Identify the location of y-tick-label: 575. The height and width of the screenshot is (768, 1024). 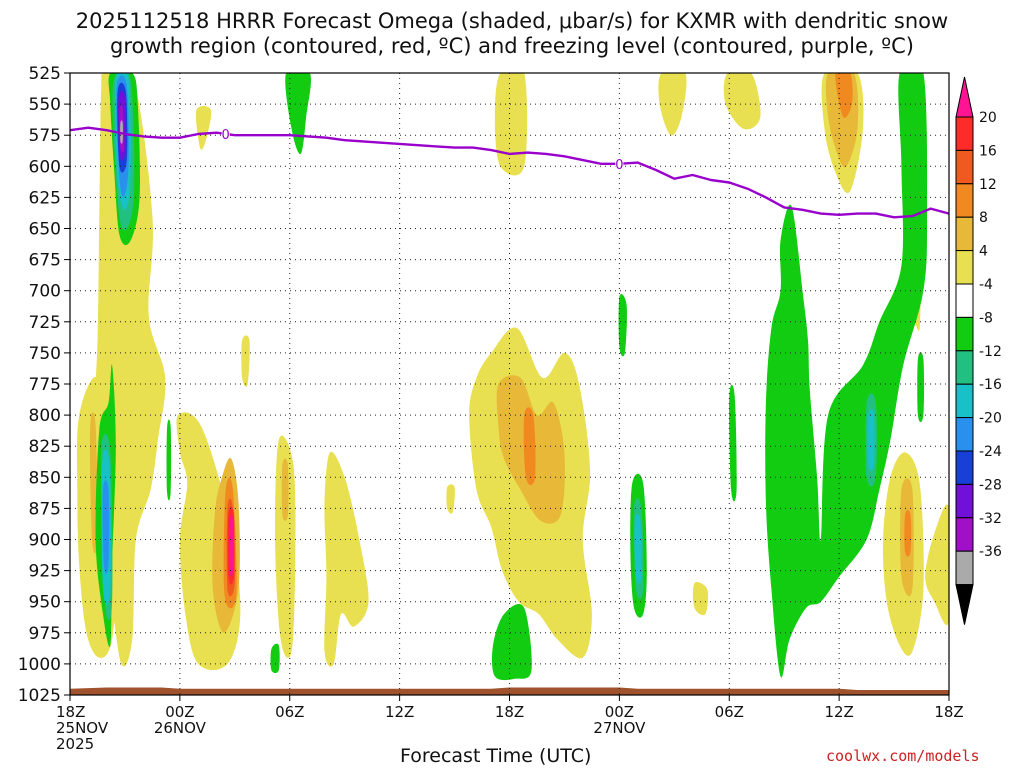
(45, 136).